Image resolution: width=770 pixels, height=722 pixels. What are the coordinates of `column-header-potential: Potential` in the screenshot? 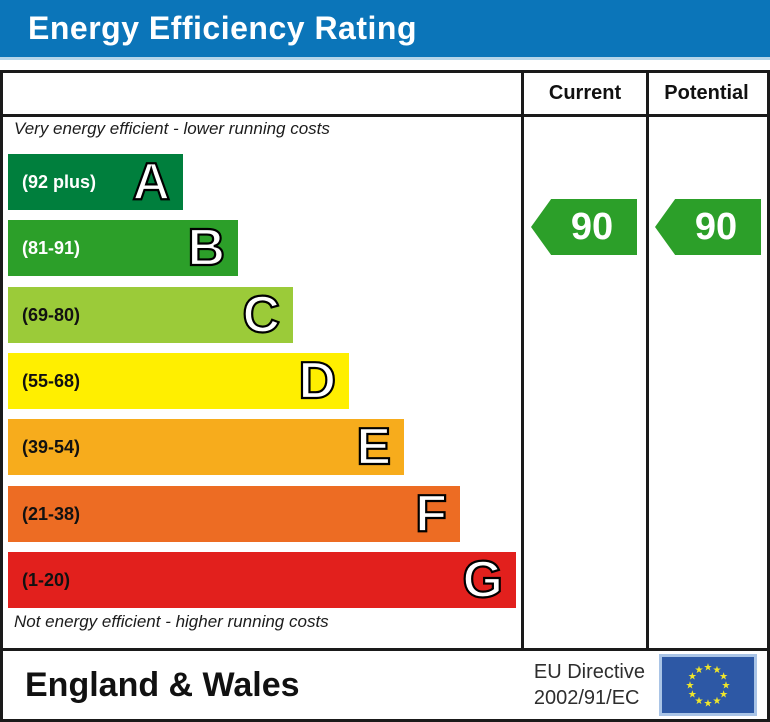 It's located at (706, 93).